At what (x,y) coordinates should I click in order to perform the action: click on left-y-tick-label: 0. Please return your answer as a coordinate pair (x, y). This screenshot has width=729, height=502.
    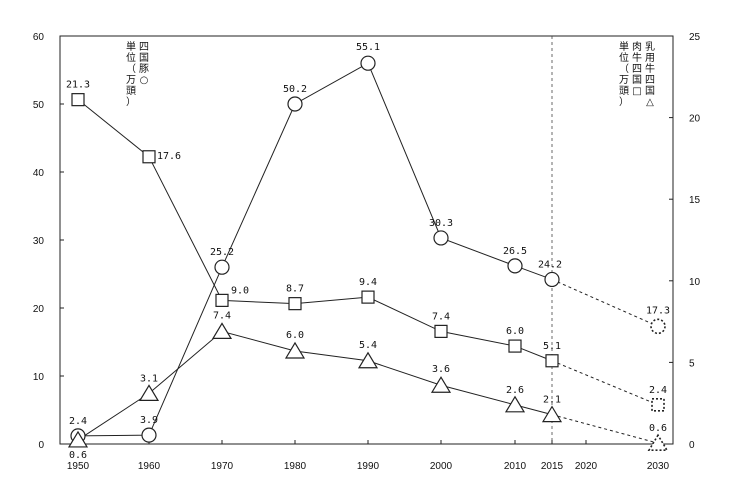
    Looking at the image, I should click on (41, 445).